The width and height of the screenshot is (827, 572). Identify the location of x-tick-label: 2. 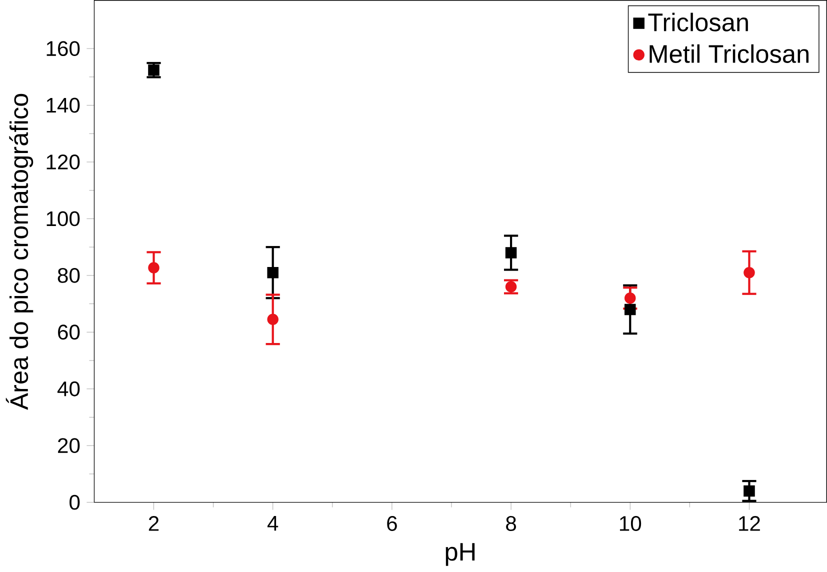
(153, 523).